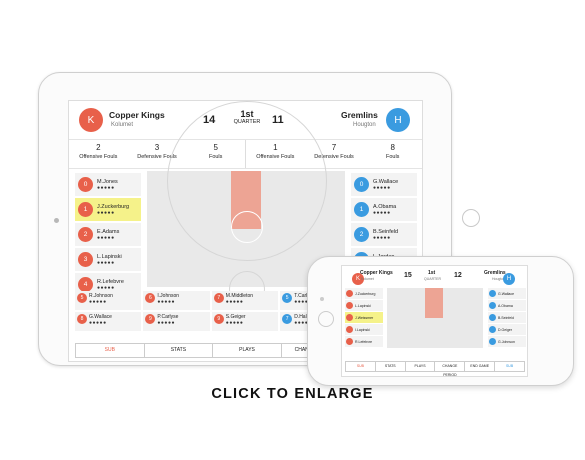 Image resolution: width=585 pixels, height=460 pixels. What do you see at coordinates (122, 125) in the screenshot?
I see `home-team-city: Kolumet` at bounding box center [122, 125].